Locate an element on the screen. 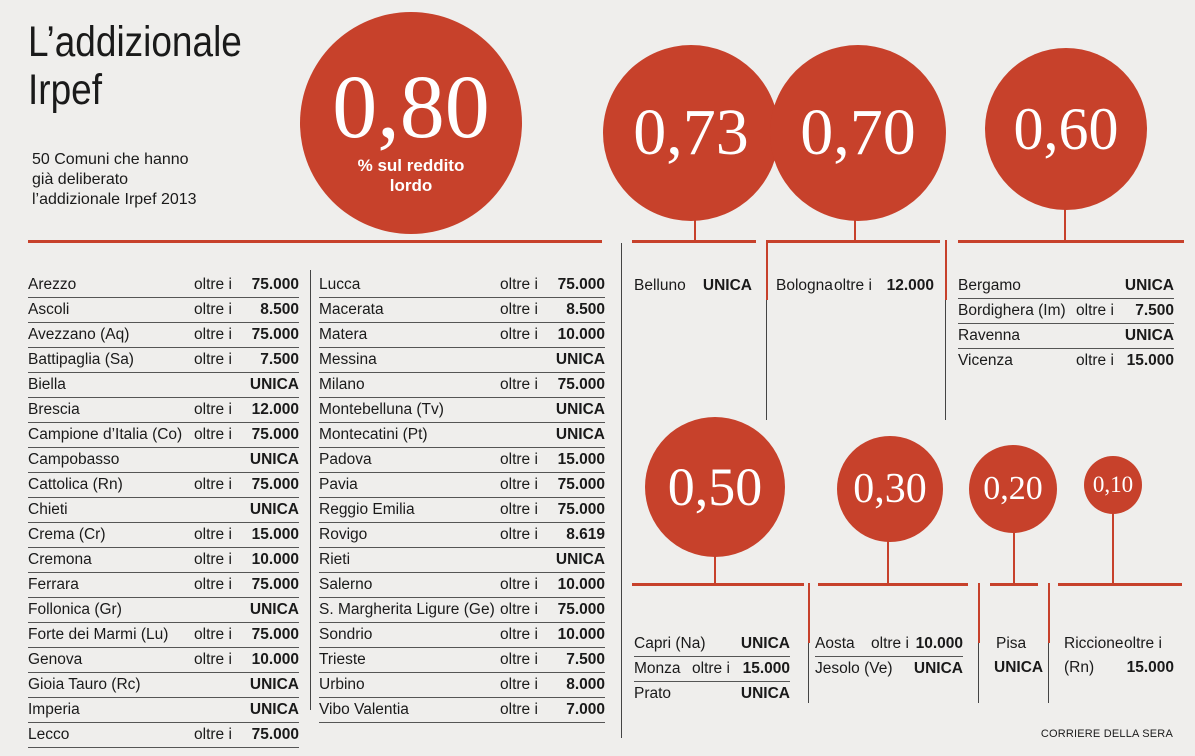 The width and height of the screenshot is (1195, 756). table-row: Rovigo oltre i 8.619 is located at coordinates (462, 535).